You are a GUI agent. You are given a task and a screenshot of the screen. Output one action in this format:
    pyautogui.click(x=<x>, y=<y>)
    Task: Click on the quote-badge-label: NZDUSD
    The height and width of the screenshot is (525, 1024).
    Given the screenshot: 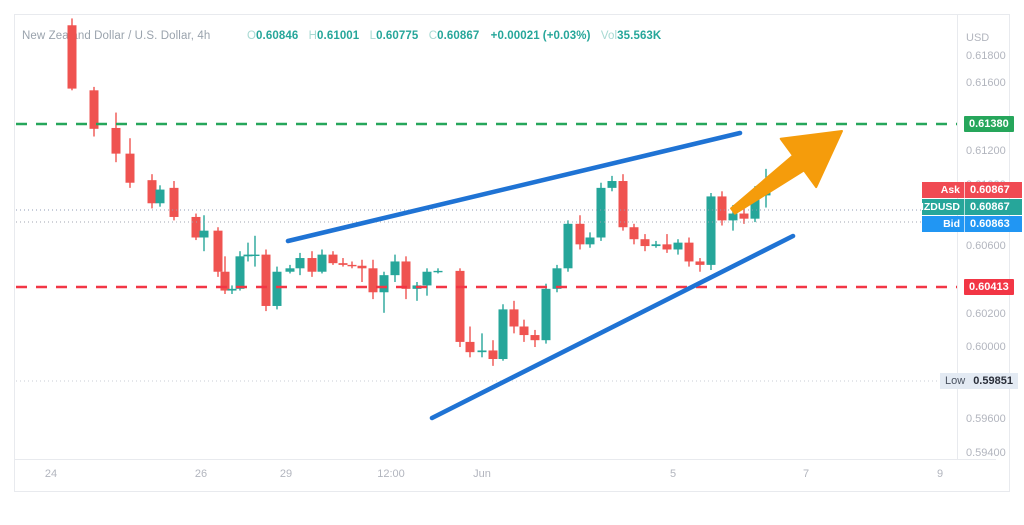 What is the action you would take?
    pyautogui.click(x=940, y=207)
    